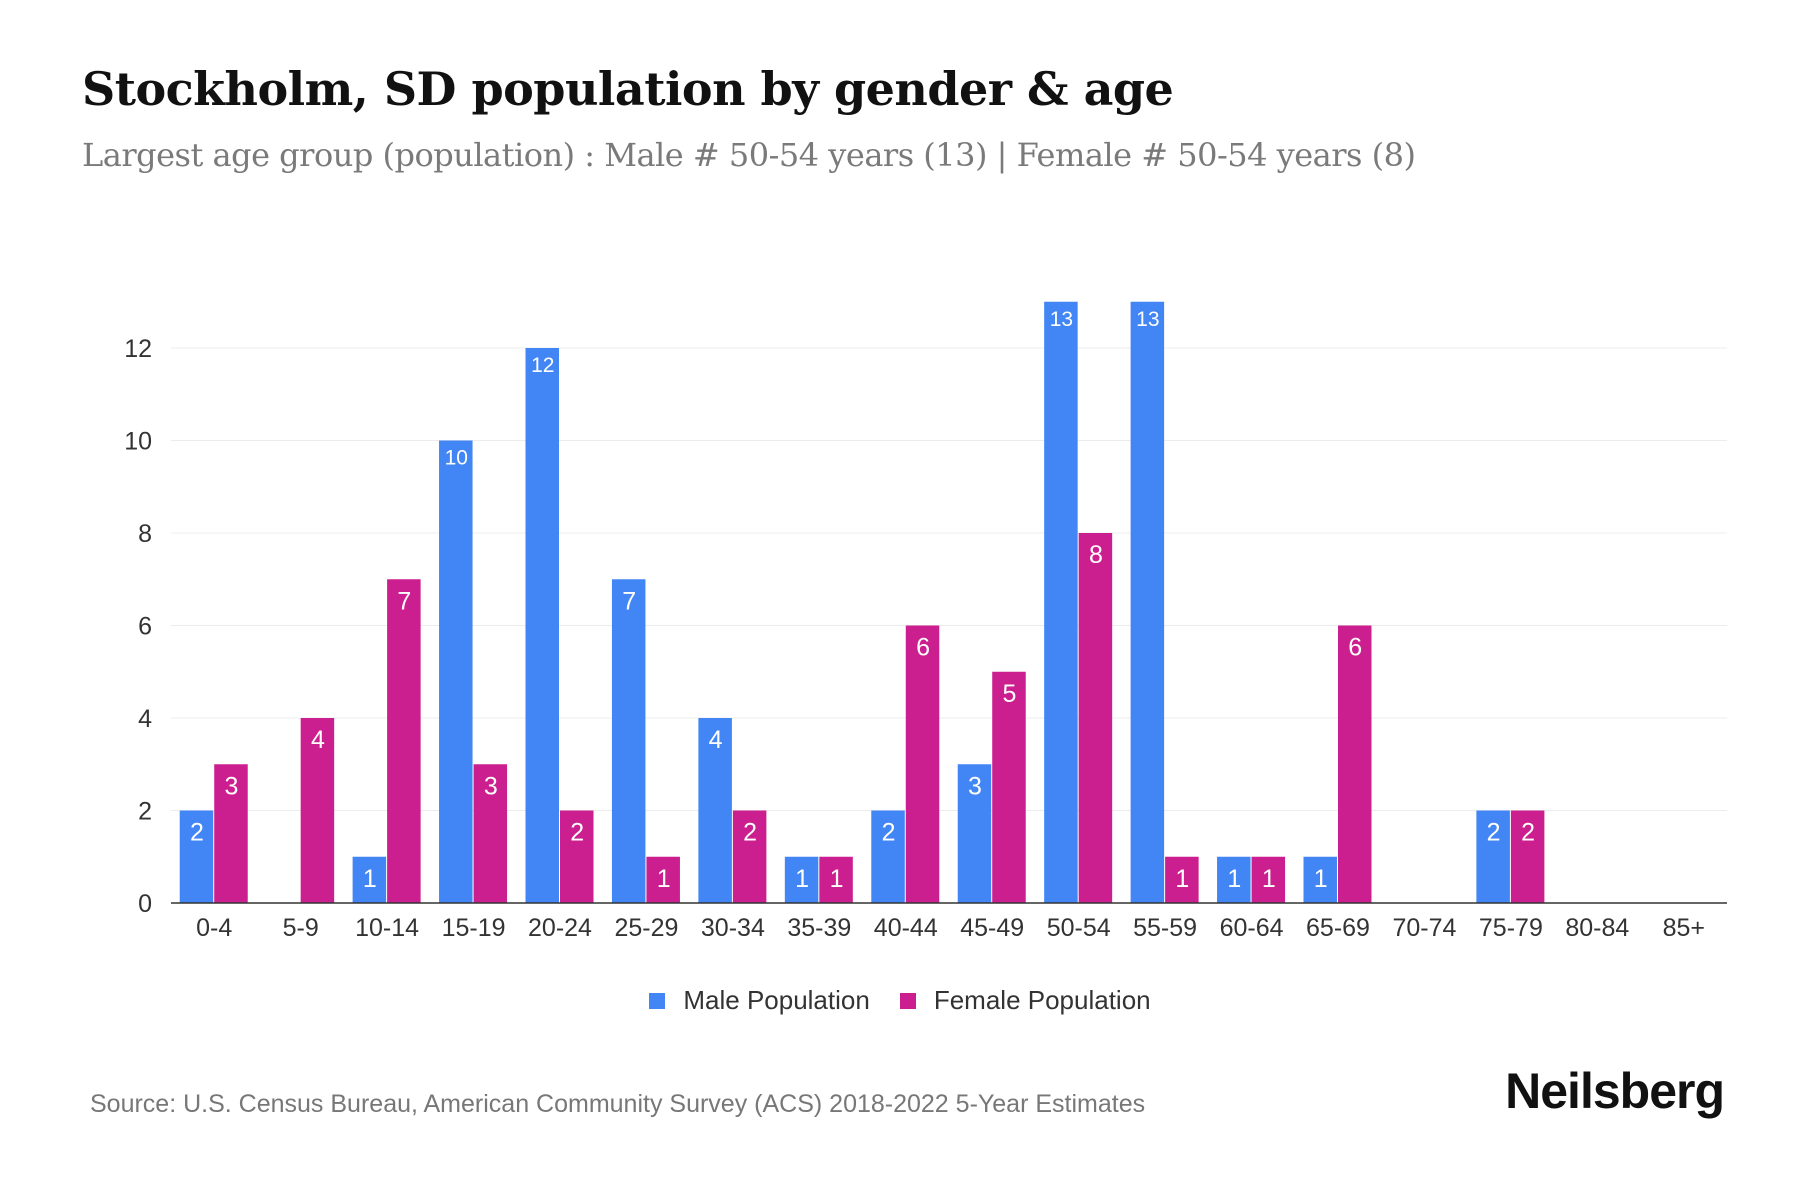 The width and height of the screenshot is (1800, 1200). What do you see at coordinates (1511, 928) in the screenshot?
I see `x-tick-label: 75-79` at bounding box center [1511, 928].